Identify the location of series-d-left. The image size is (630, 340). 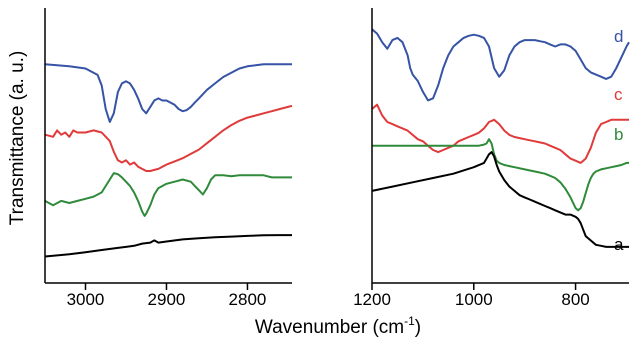
(168, 93).